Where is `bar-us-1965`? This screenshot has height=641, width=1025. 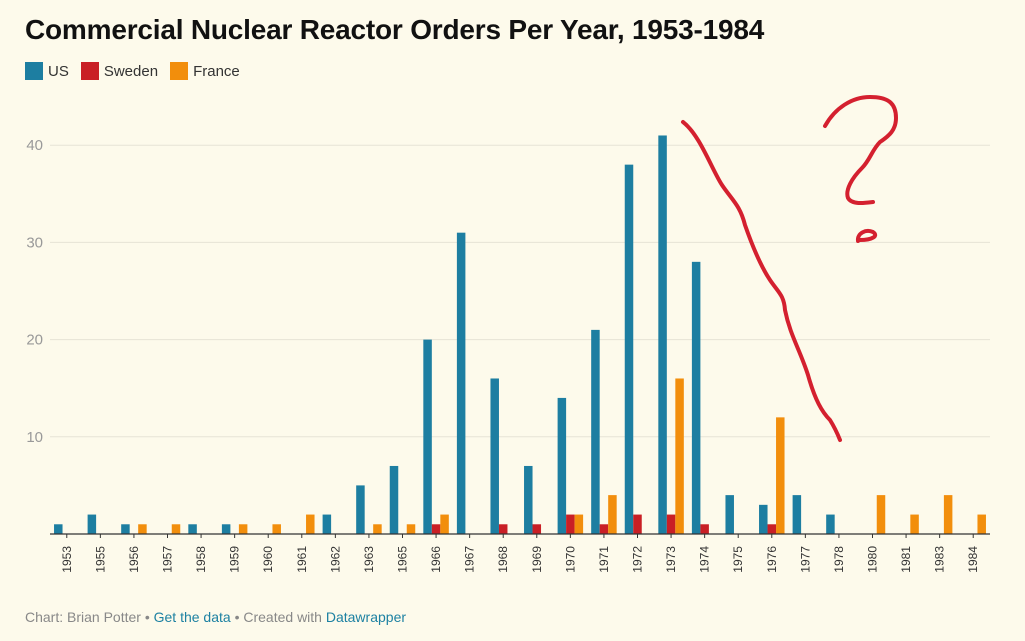 bar-us-1965 is located at coordinates (394, 499).